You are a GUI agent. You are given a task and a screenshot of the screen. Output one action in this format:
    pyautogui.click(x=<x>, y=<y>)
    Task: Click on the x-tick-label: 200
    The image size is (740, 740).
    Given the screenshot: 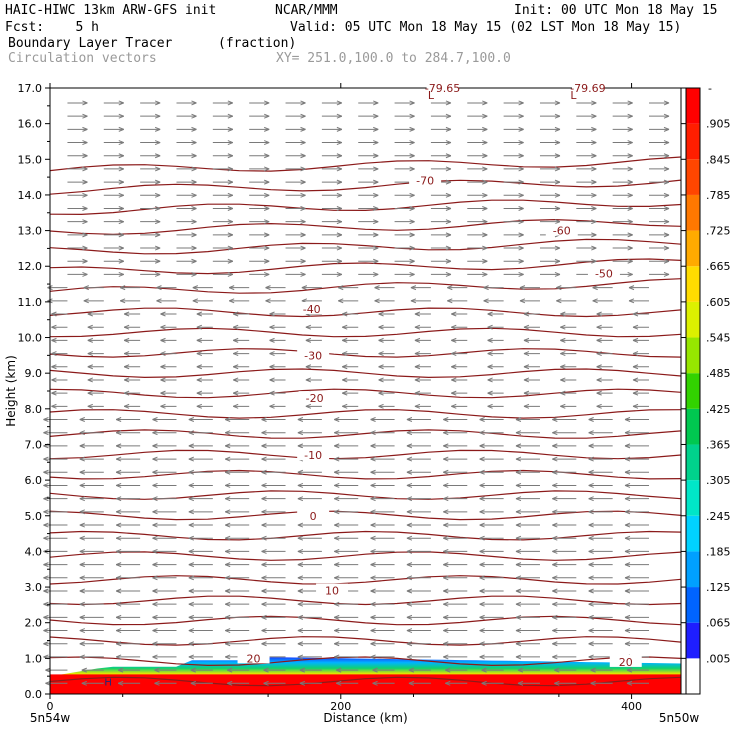 What is the action you would take?
    pyautogui.click(x=340, y=706)
    